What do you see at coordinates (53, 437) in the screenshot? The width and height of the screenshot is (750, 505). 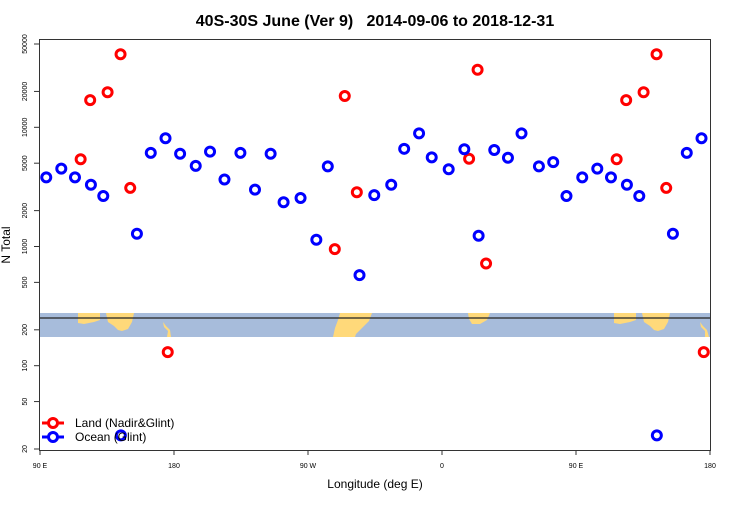 I see `legend-ocean-marker` at bounding box center [53, 437].